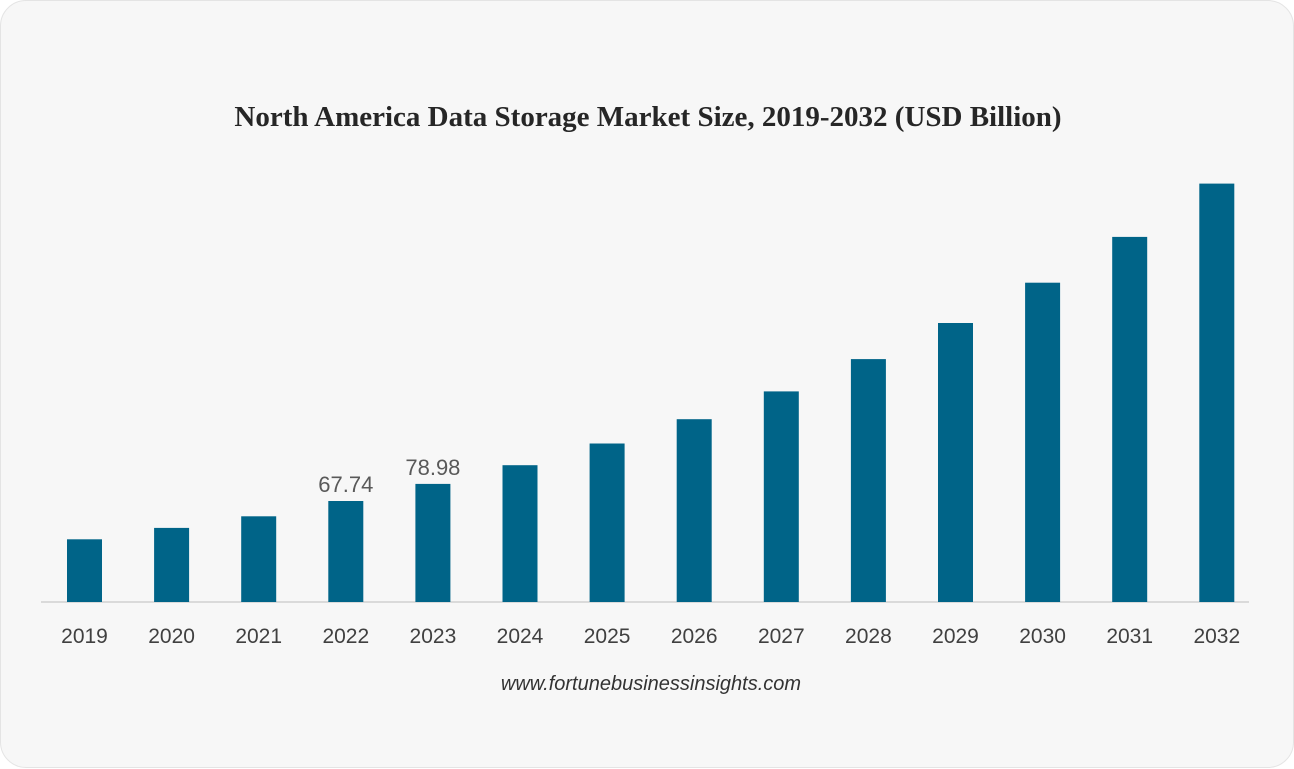 The height and width of the screenshot is (769, 1294). I want to click on x-tick-label: 2026, so click(694, 636).